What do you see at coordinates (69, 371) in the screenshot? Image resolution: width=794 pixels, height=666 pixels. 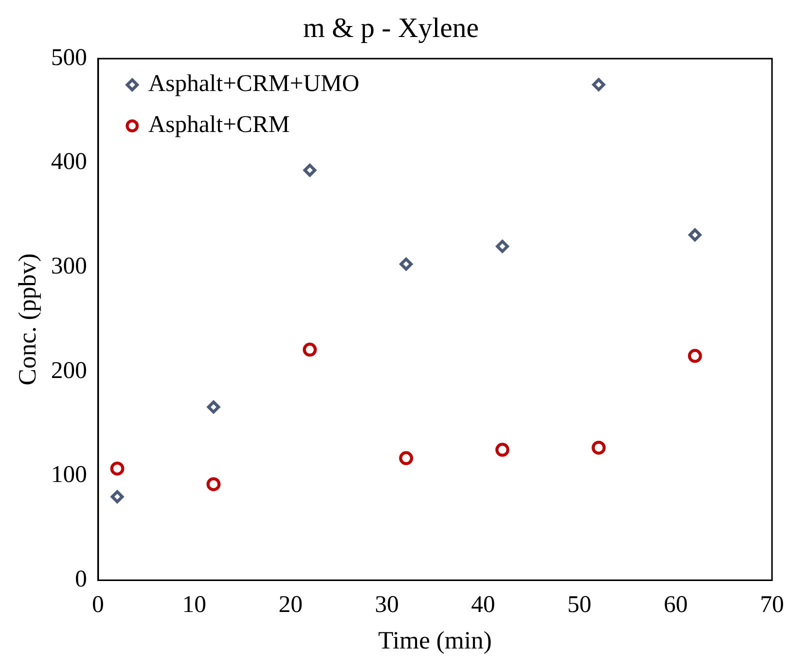 I see `y-tick-label: 200` at bounding box center [69, 371].